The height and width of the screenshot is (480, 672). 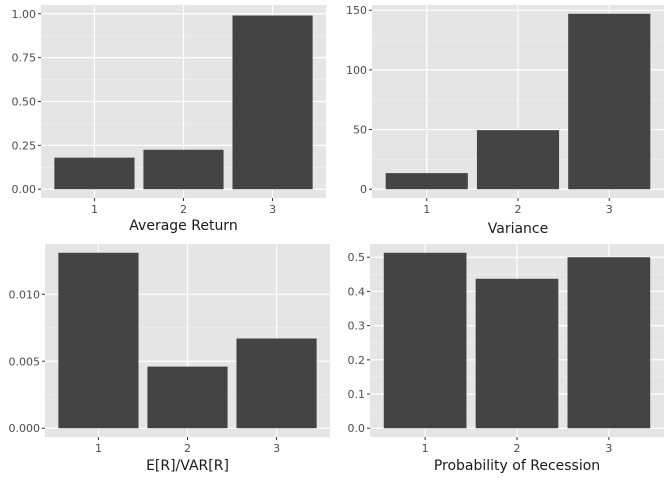 What do you see at coordinates (359, 343) in the screenshot?
I see `y-axis-ticks: 0.0 0.1 0.2 0.3 0.4 0.5` at bounding box center [359, 343].